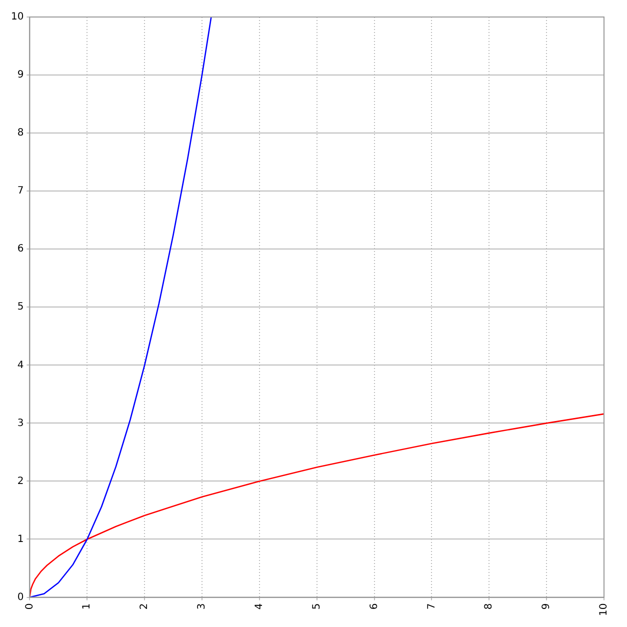  What do you see at coordinates (316, 606) in the screenshot?
I see `x-tick-label: 5` at bounding box center [316, 606].